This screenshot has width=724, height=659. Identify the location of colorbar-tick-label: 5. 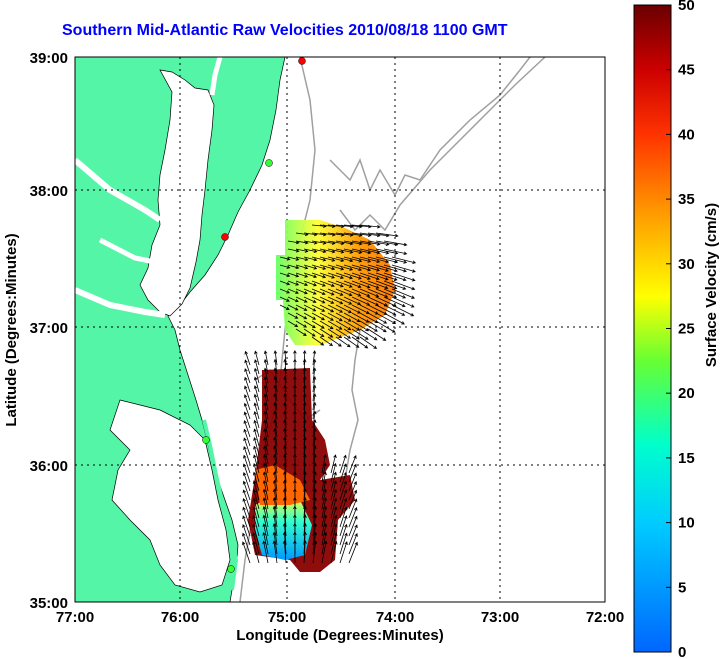
(682, 587).